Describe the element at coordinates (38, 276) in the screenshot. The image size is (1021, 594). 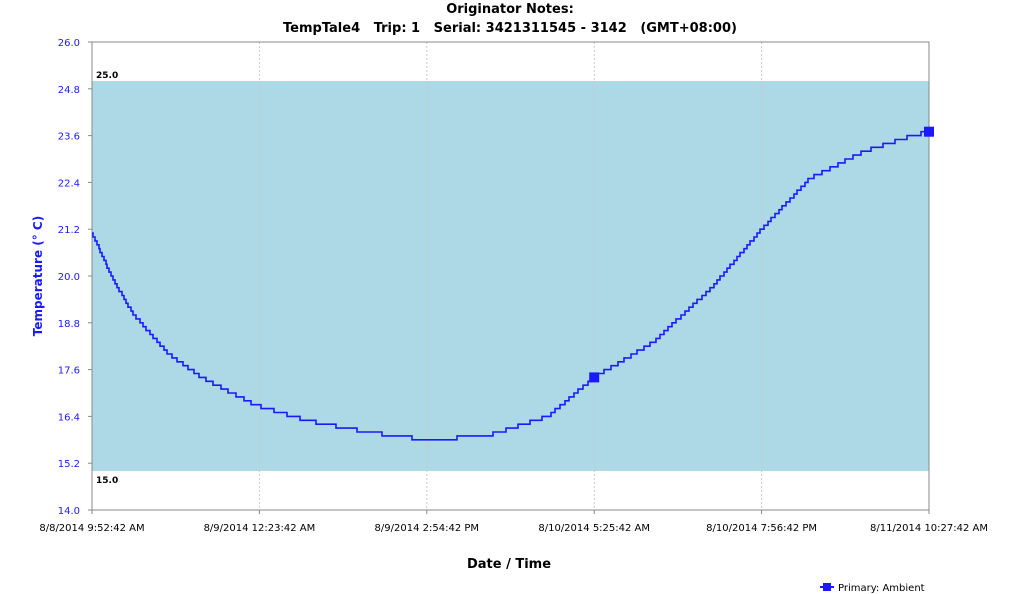
I see `y-axis-title: Temperature (° C)` at that location.